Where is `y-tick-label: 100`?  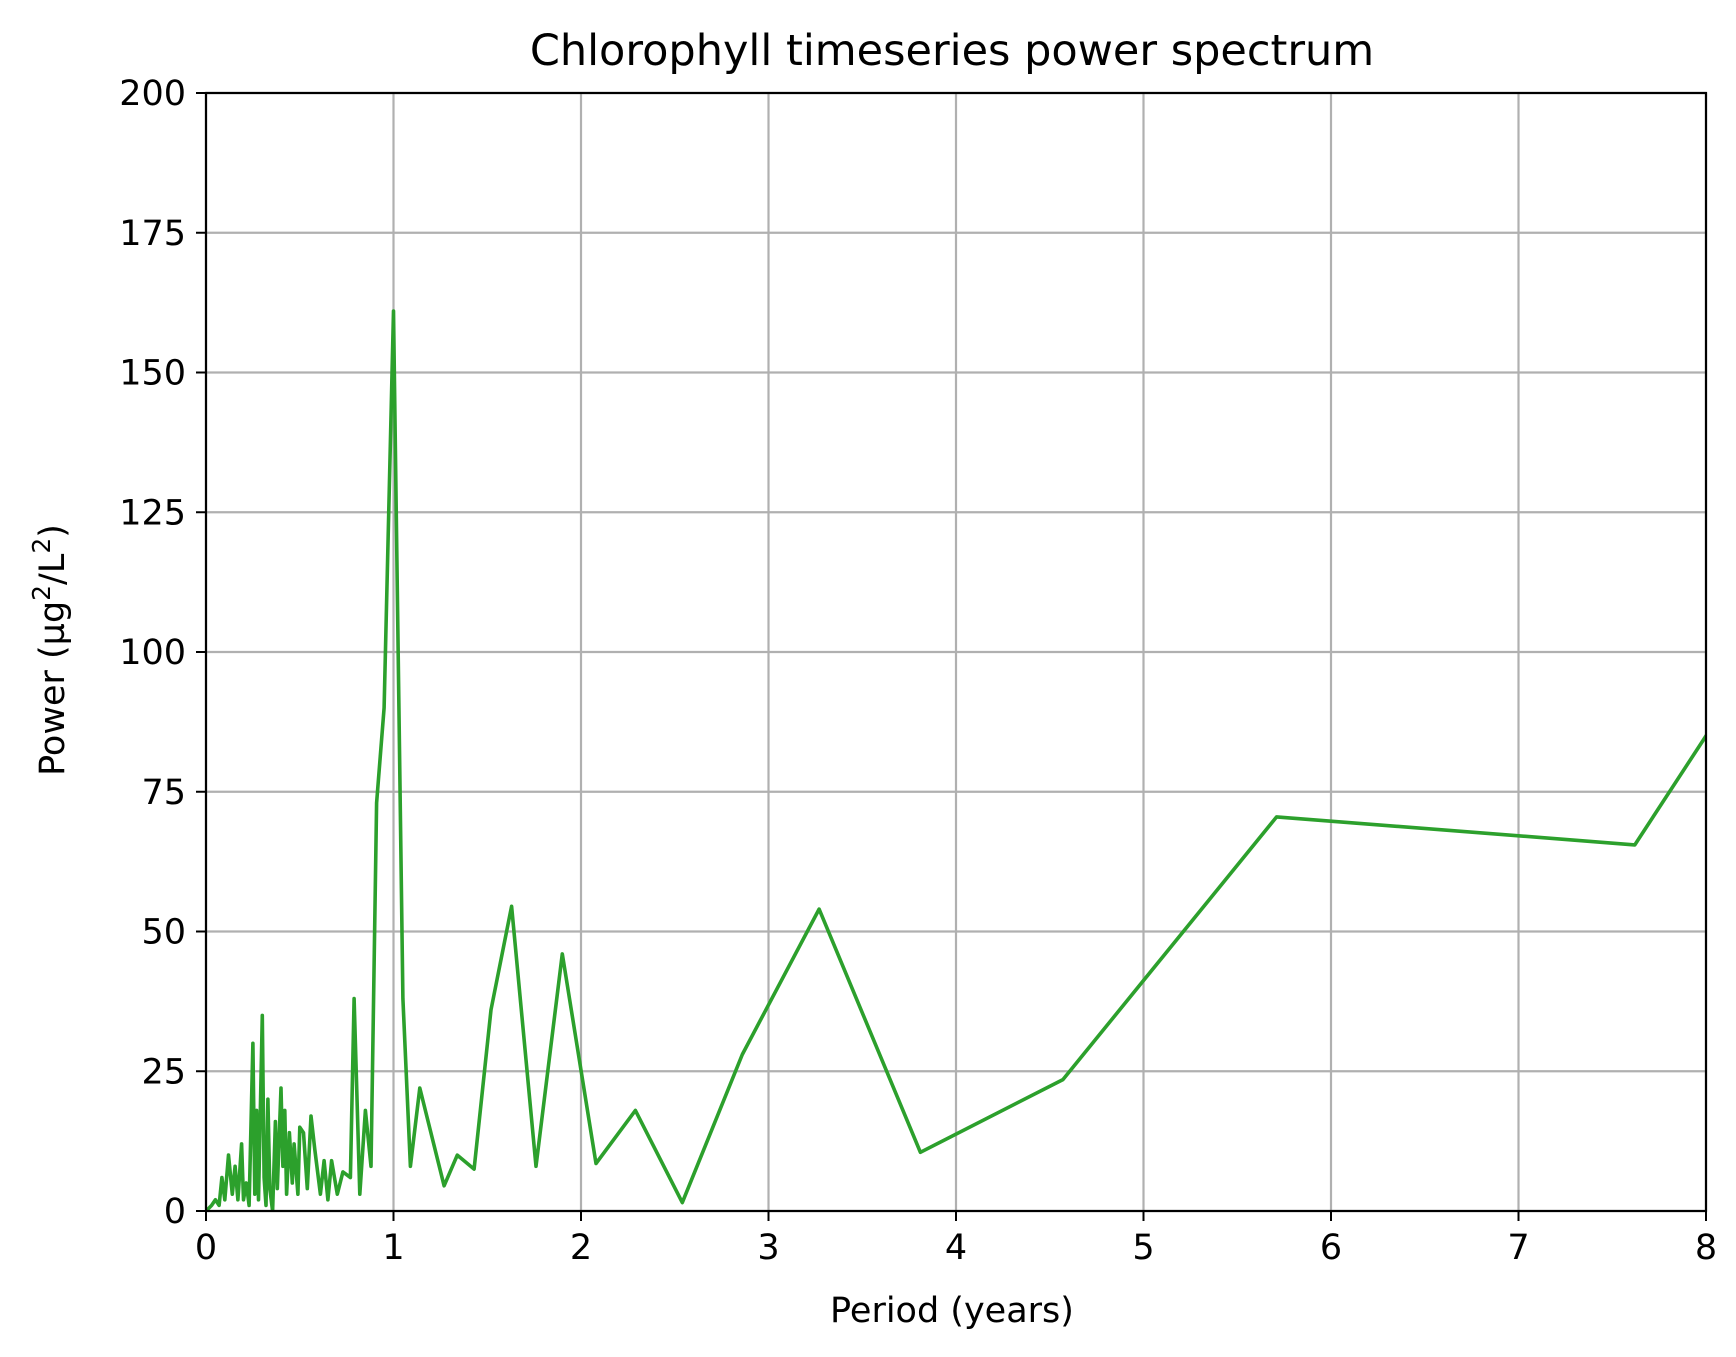
y-tick-label: 100 is located at coordinates (152, 653).